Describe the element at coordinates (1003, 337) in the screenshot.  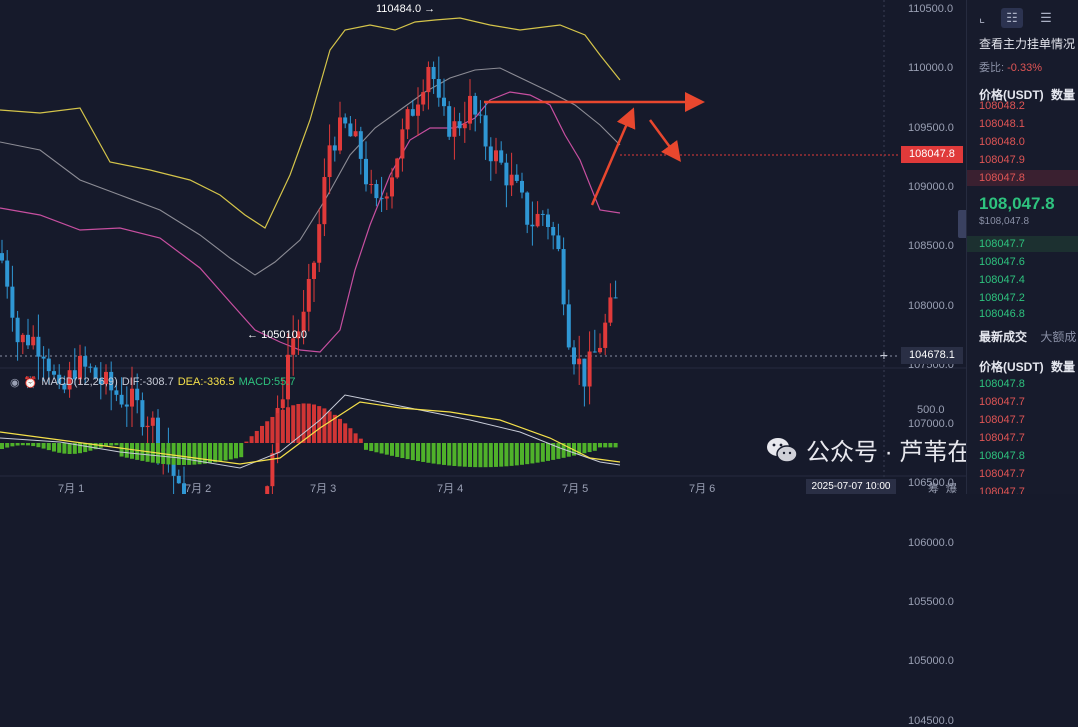
I see `tab-latest-trades: 最新成交` at that location.